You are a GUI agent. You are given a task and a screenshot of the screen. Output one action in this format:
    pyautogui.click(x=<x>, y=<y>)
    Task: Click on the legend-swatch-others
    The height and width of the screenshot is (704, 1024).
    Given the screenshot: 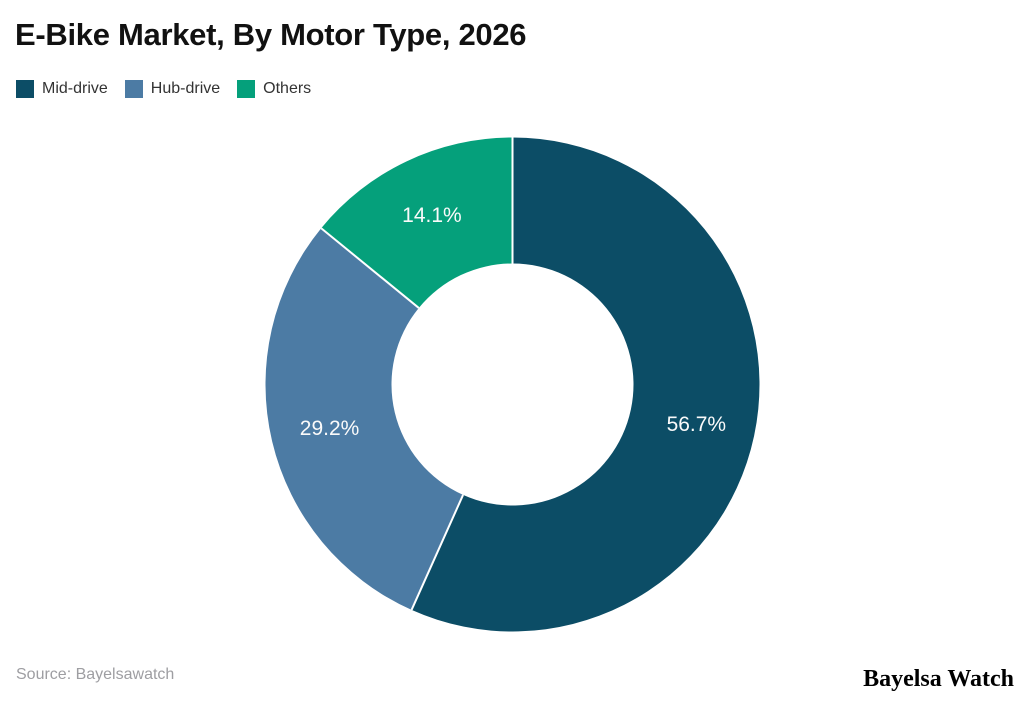 What is the action you would take?
    pyautogui.click(x=246, y=89)
    